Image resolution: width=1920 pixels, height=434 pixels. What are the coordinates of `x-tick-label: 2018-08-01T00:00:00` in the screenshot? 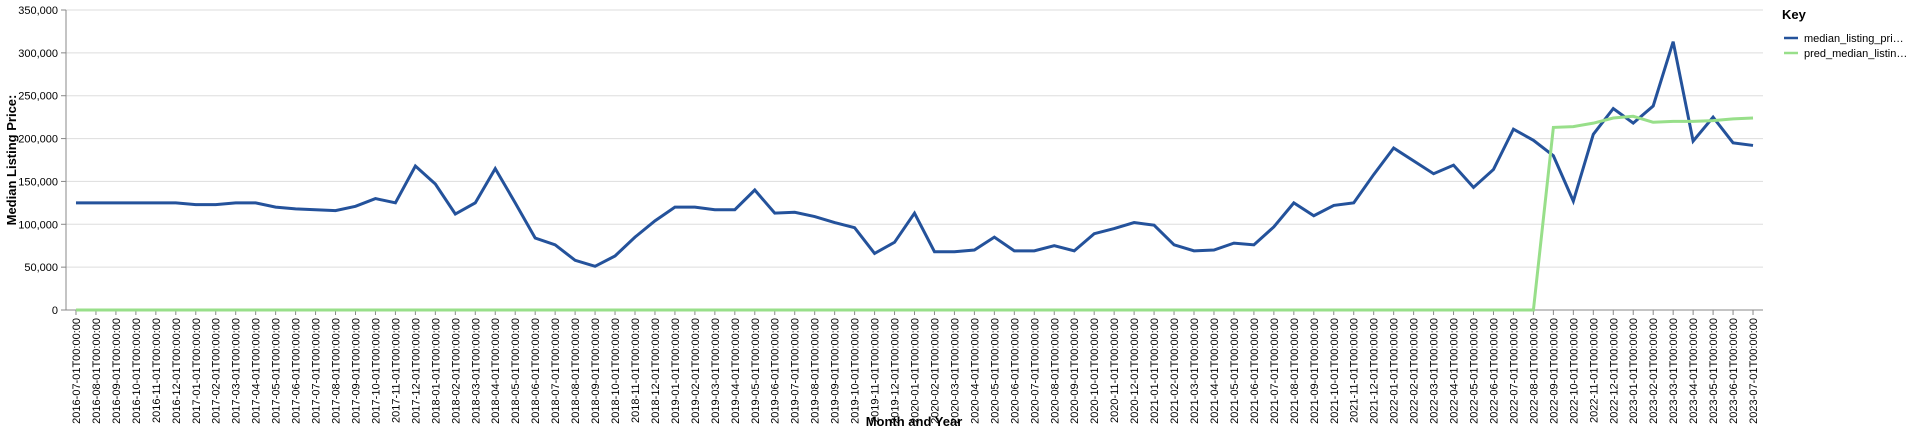 It's located at (576, 371).